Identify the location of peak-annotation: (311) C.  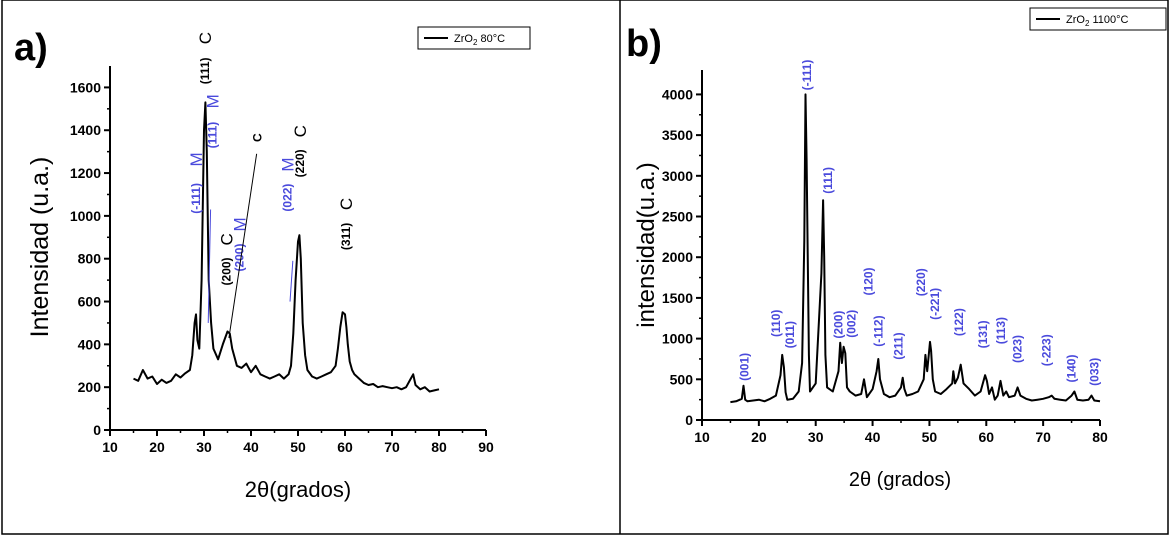
(346, 224).